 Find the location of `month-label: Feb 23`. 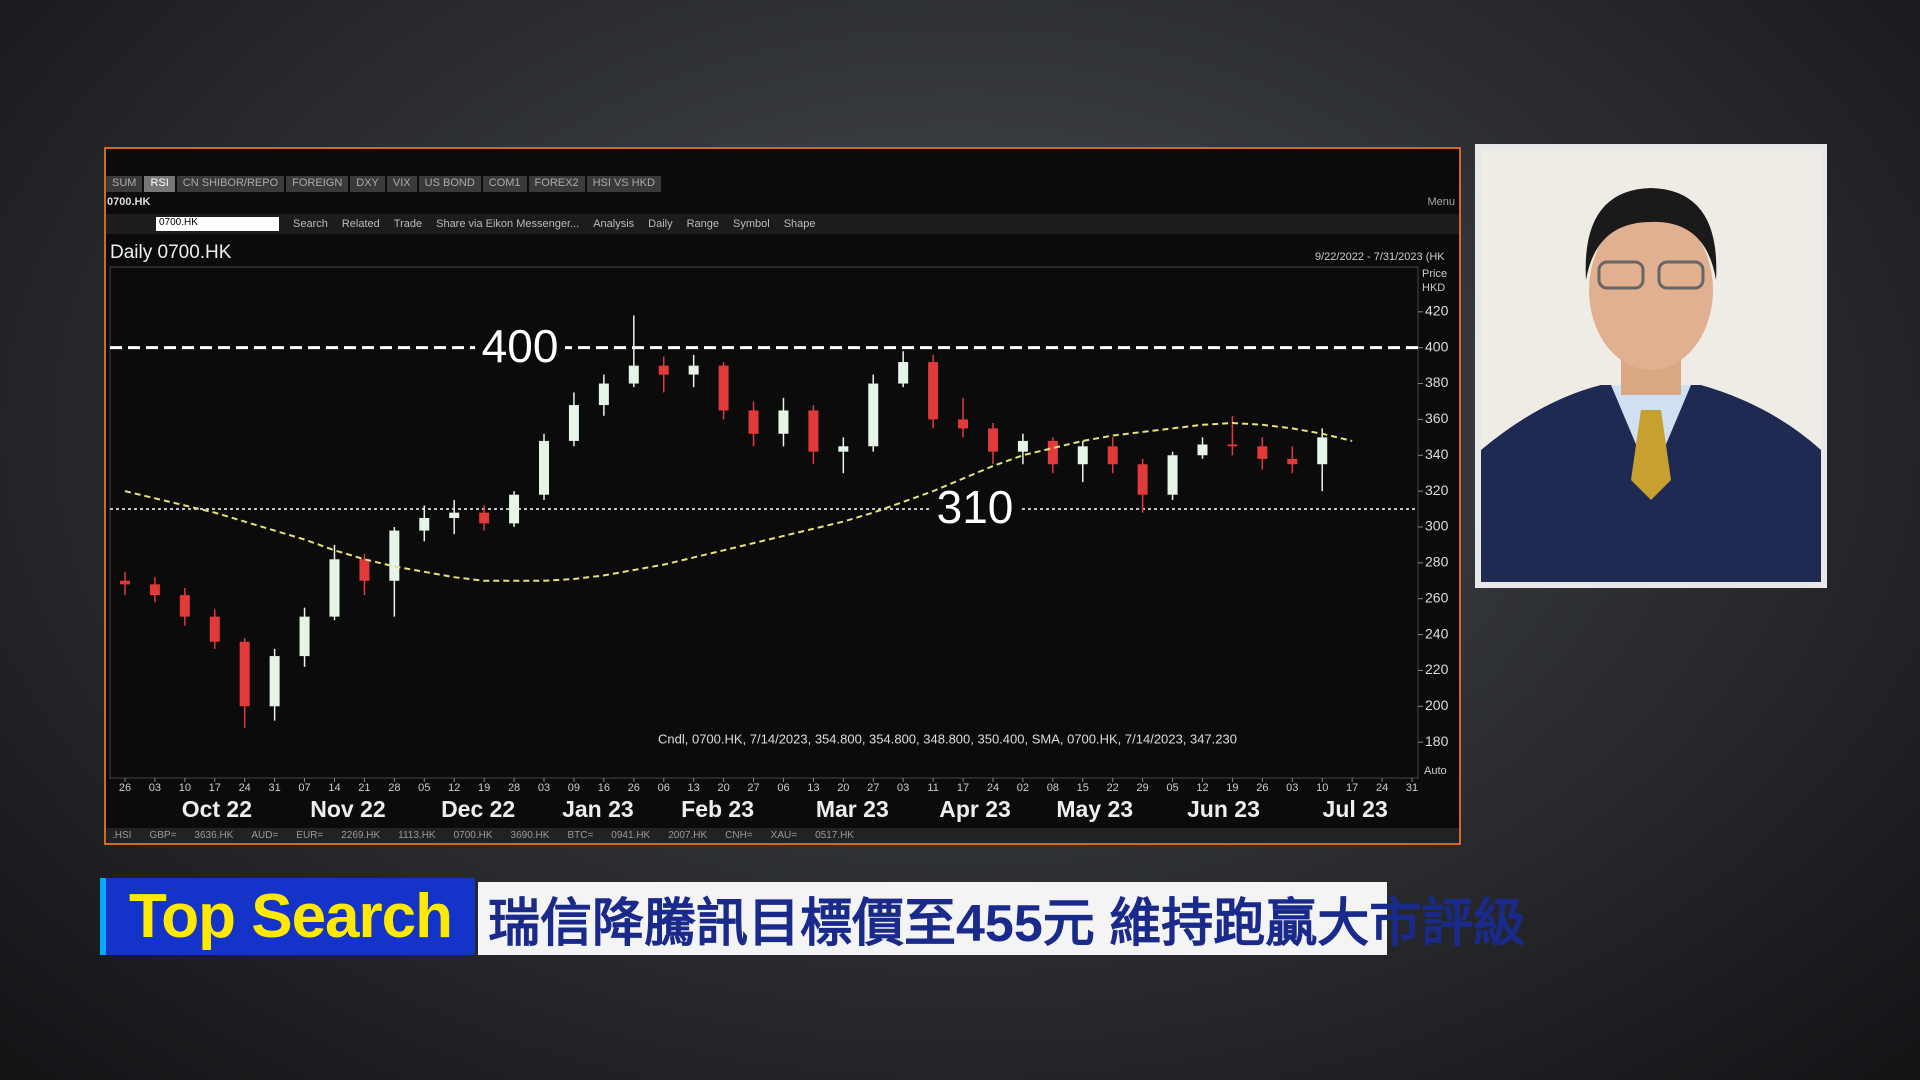

month-label: Feb 23 is located at coordinates (717, 809).